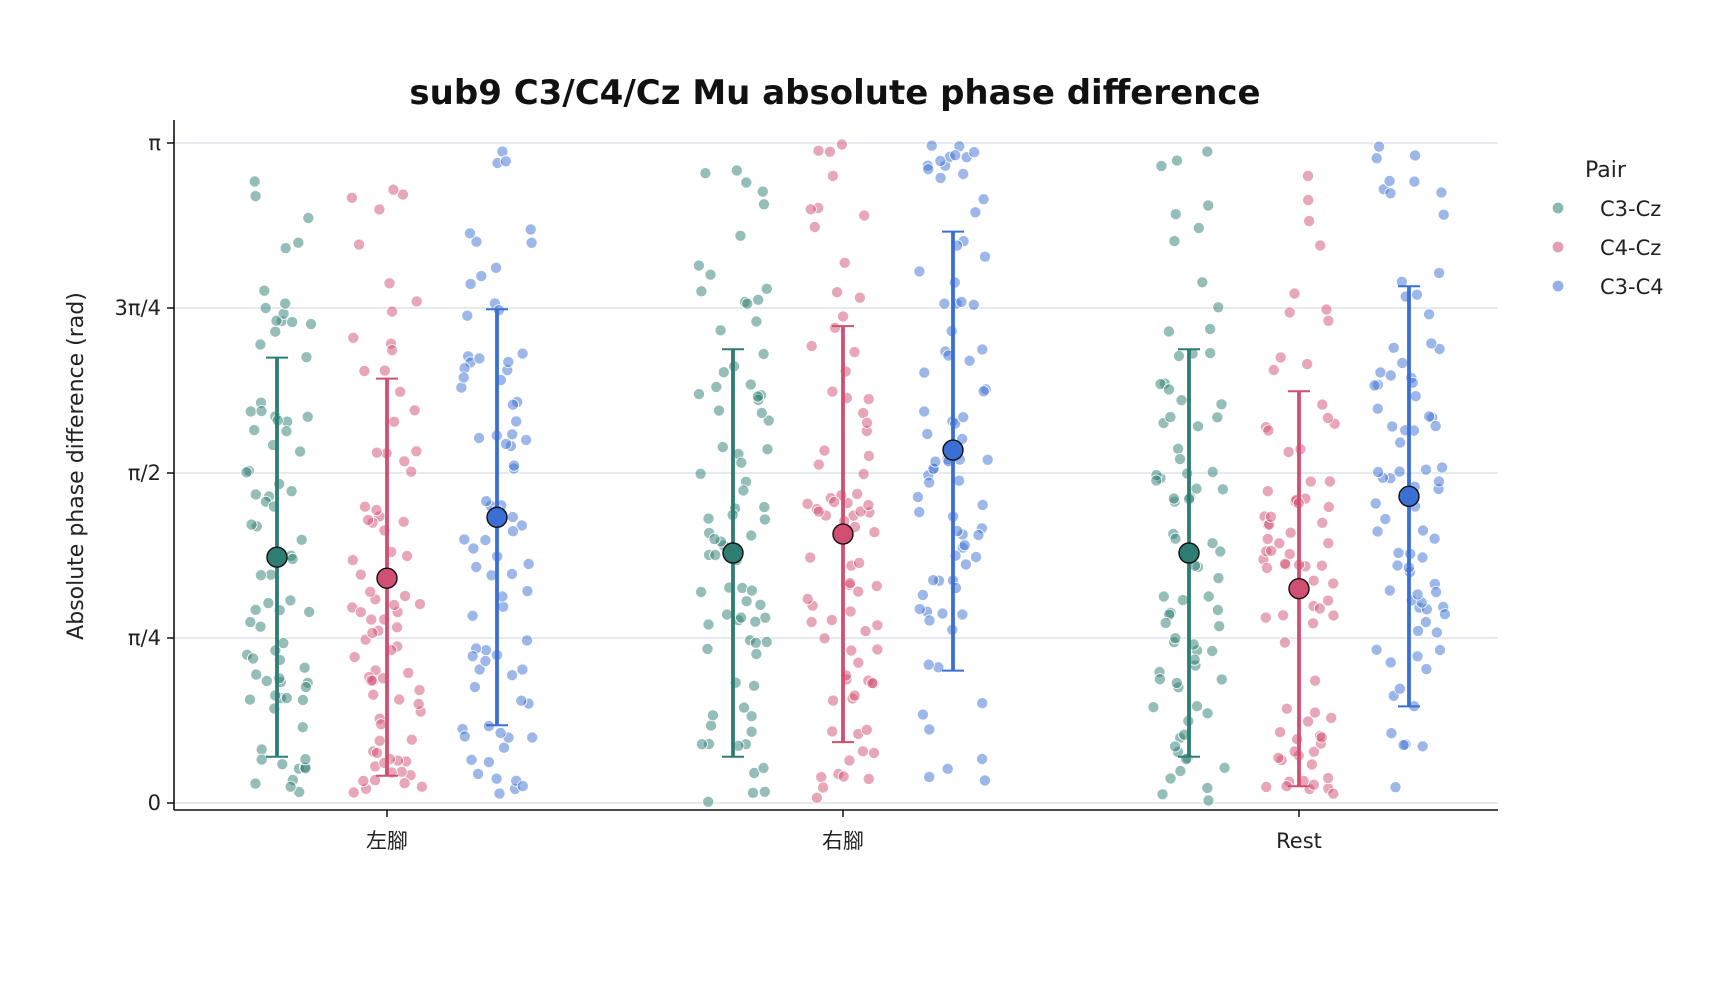 This screenshot has height=1007, width=1728. What do you see at coordinates (843, 841) in the screenshot?
I see `x-tick-label: 右腳` at bounding box center [843, 841].